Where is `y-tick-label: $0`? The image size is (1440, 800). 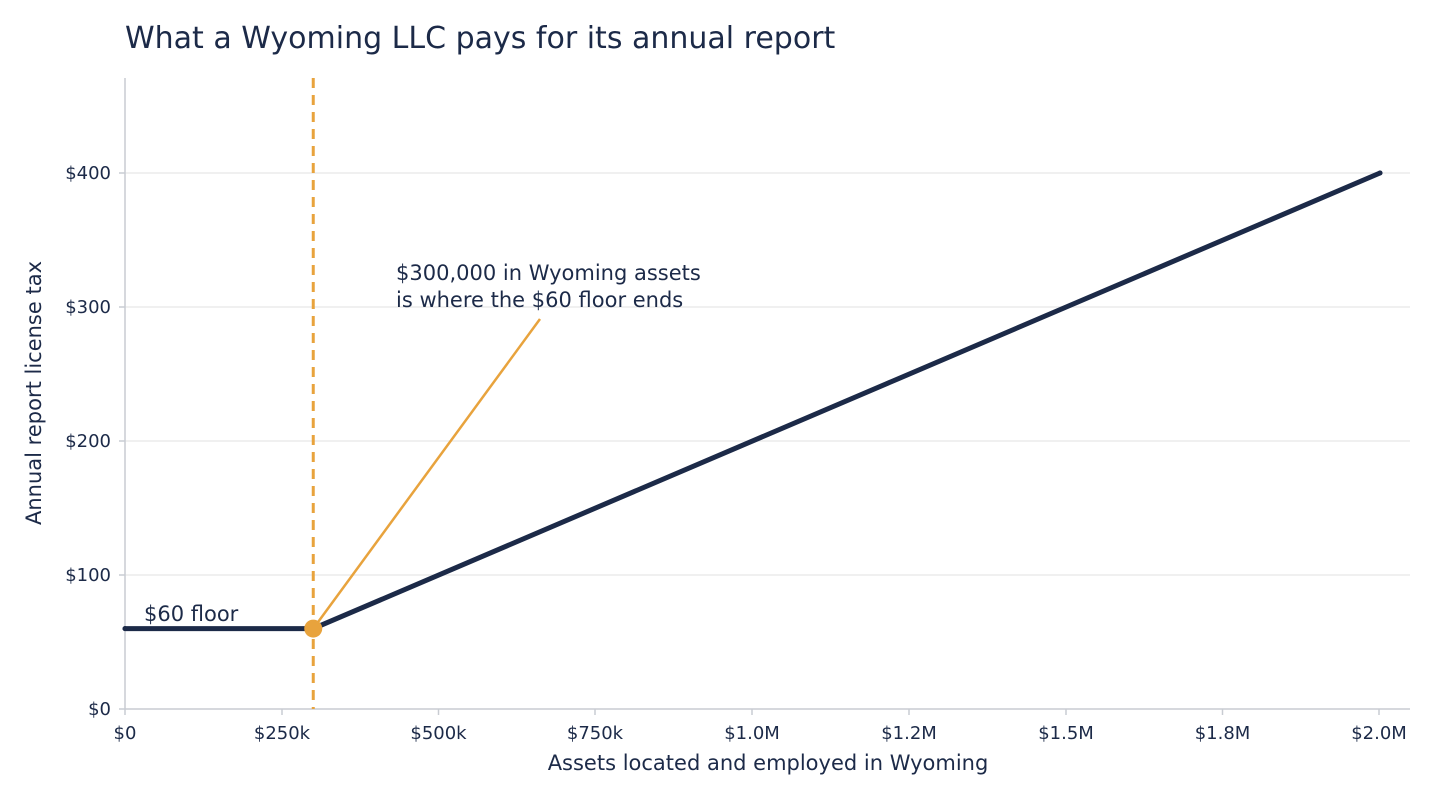 y-tick-label: $0 is located at coordinates (99, 709).